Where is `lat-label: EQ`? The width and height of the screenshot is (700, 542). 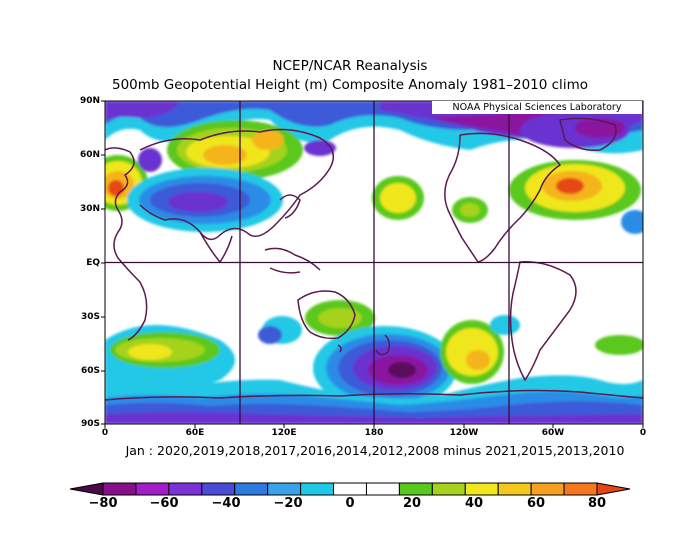 lat-label: EQ is located at coordinates (93, 263).